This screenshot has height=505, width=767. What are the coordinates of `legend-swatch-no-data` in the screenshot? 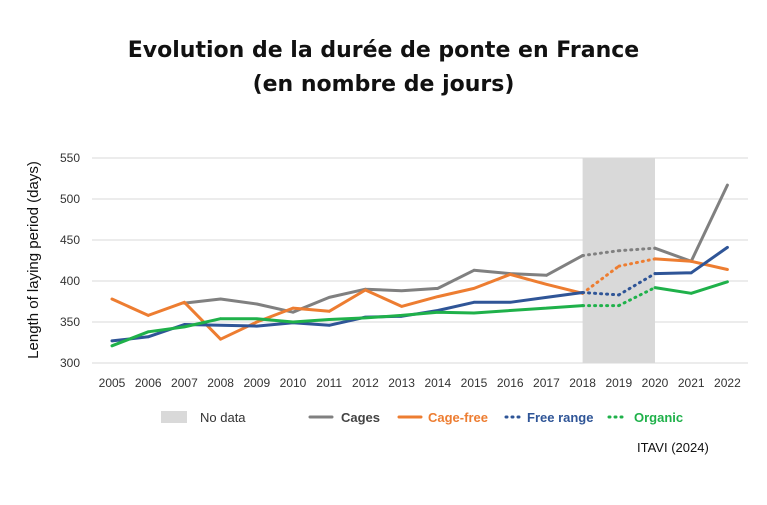 It's located at (174, 417).